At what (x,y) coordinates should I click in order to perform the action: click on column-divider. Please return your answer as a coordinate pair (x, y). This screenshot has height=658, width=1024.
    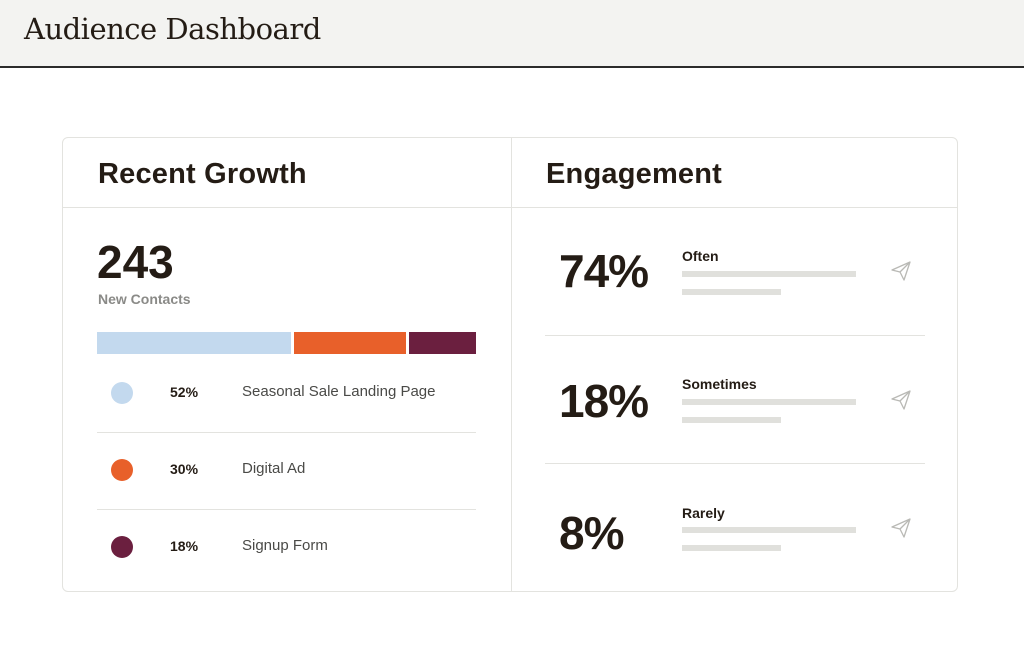
    Looking at the image, I should click on (511, 364).